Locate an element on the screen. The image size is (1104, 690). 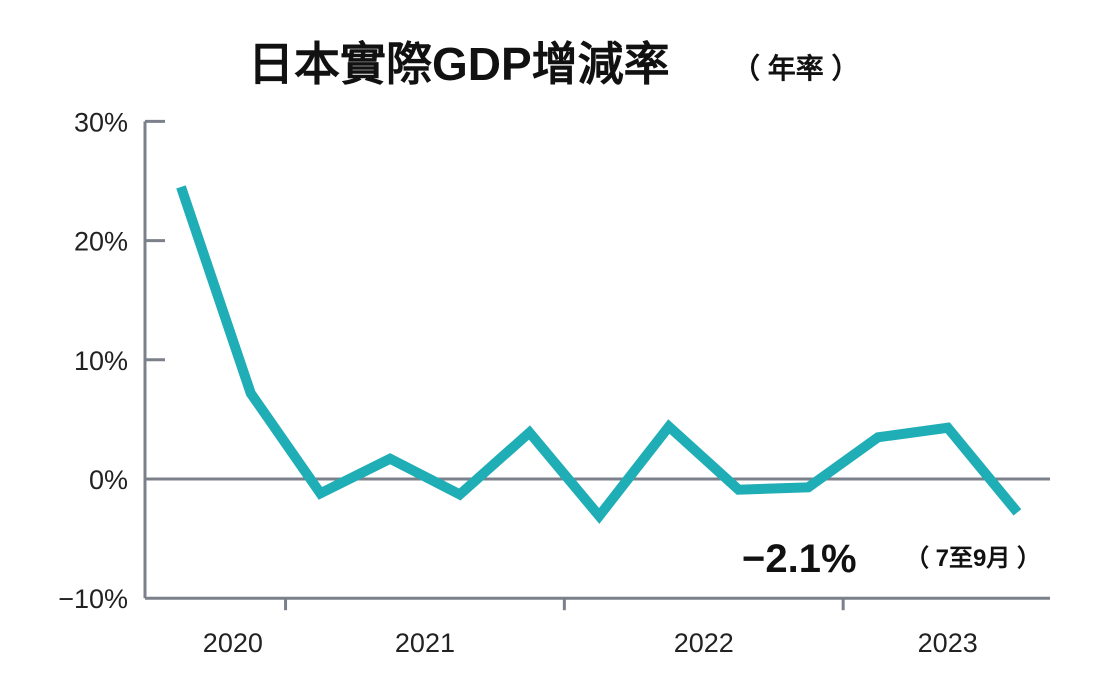
y-tick-label: 30% is located at coordinates (101, 122).